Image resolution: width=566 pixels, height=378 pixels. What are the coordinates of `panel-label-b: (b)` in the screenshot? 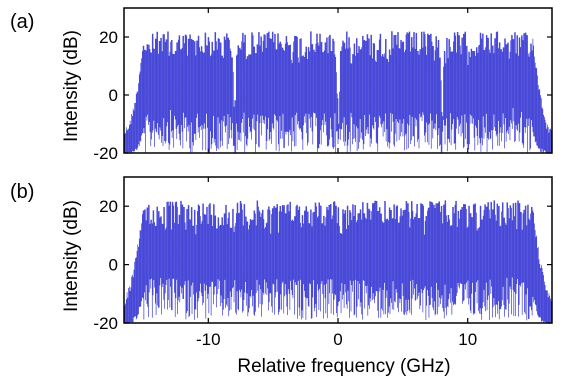 It's located at (22, 192).